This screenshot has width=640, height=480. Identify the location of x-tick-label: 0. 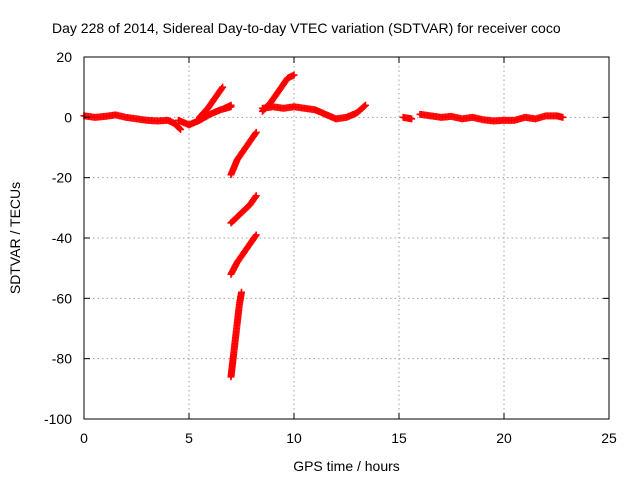
(84, 438).